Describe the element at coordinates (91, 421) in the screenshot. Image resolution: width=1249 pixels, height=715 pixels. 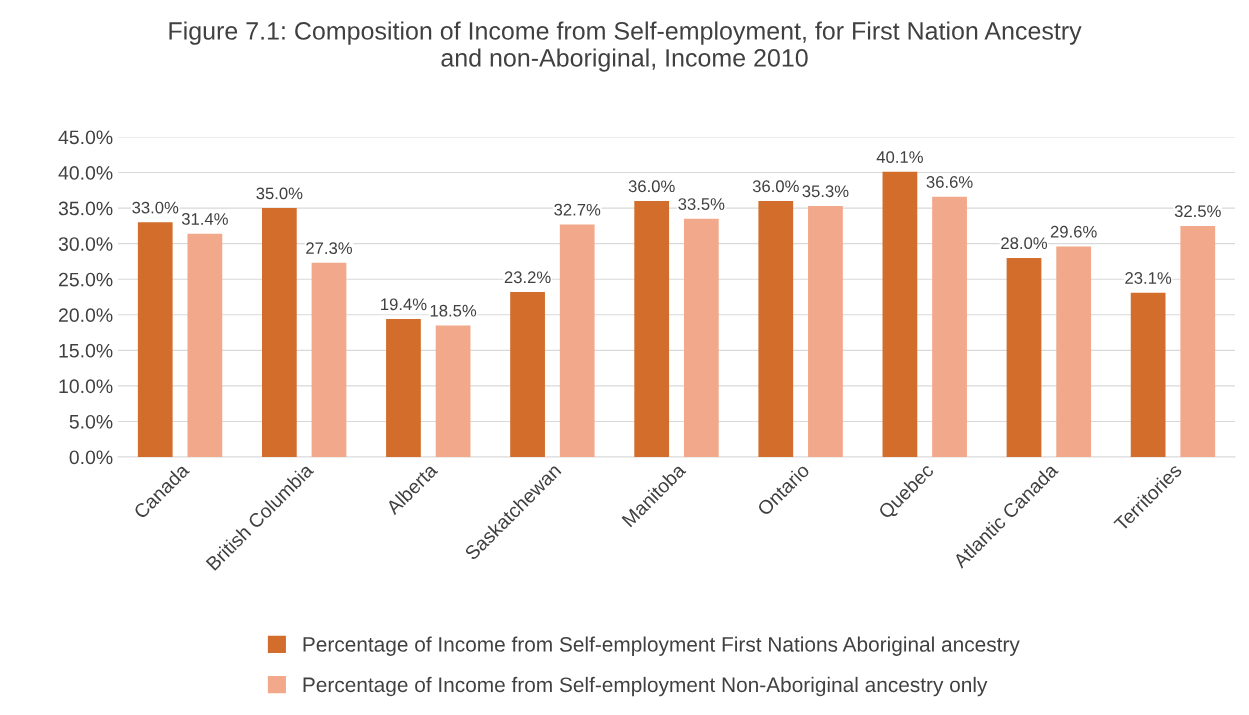
I see `y-tick-label: 5.0%` at that location.